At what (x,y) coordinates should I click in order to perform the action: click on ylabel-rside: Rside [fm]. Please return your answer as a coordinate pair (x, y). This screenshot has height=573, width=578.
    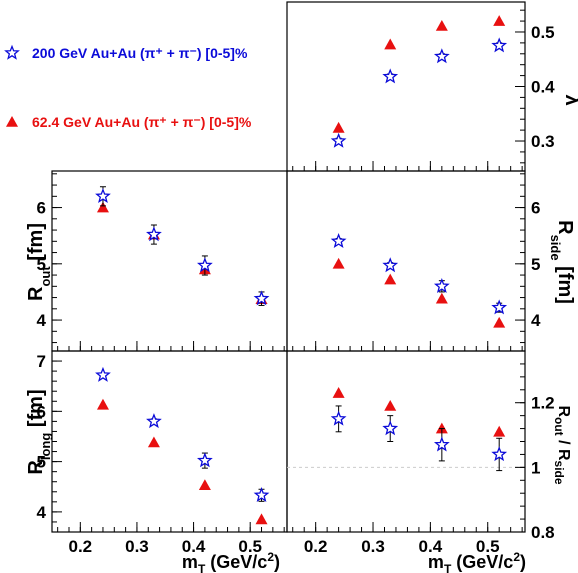
    Looking at the image, I should click on (563, 262).